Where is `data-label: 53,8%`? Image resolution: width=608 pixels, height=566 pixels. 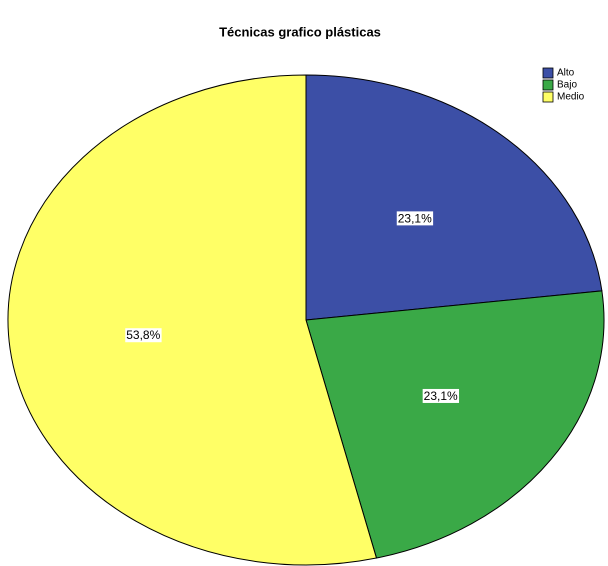 data-label: 53,8% is located at coordinates (143, 335).